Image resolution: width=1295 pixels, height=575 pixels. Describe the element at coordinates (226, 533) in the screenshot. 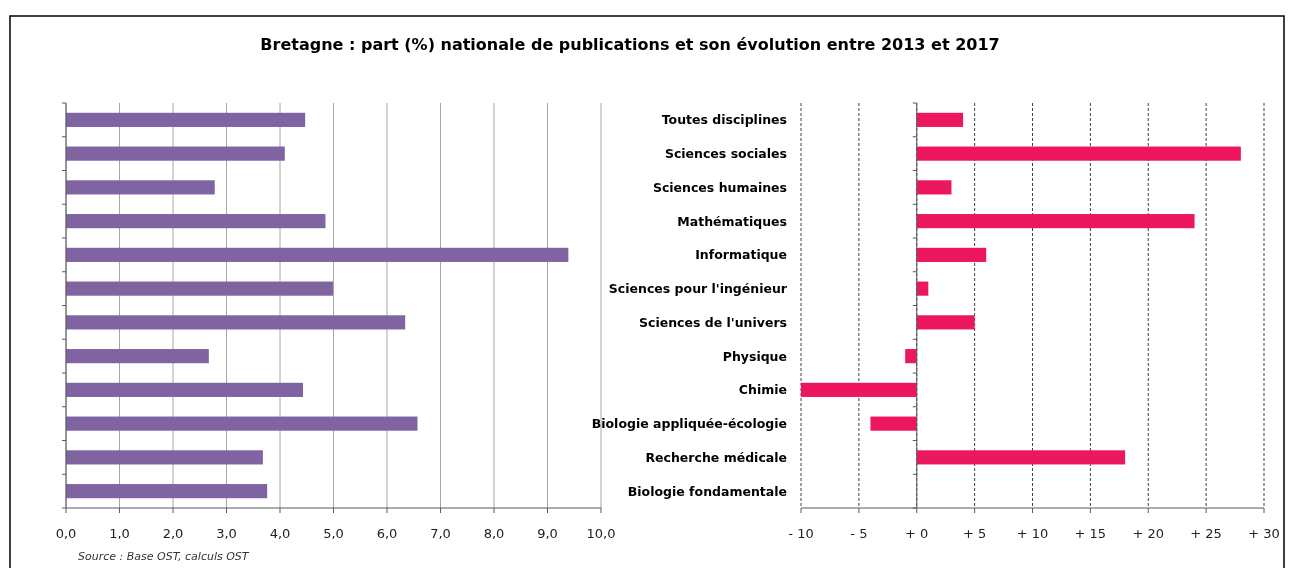

I see `x-tick-label: 3,0` at that location.